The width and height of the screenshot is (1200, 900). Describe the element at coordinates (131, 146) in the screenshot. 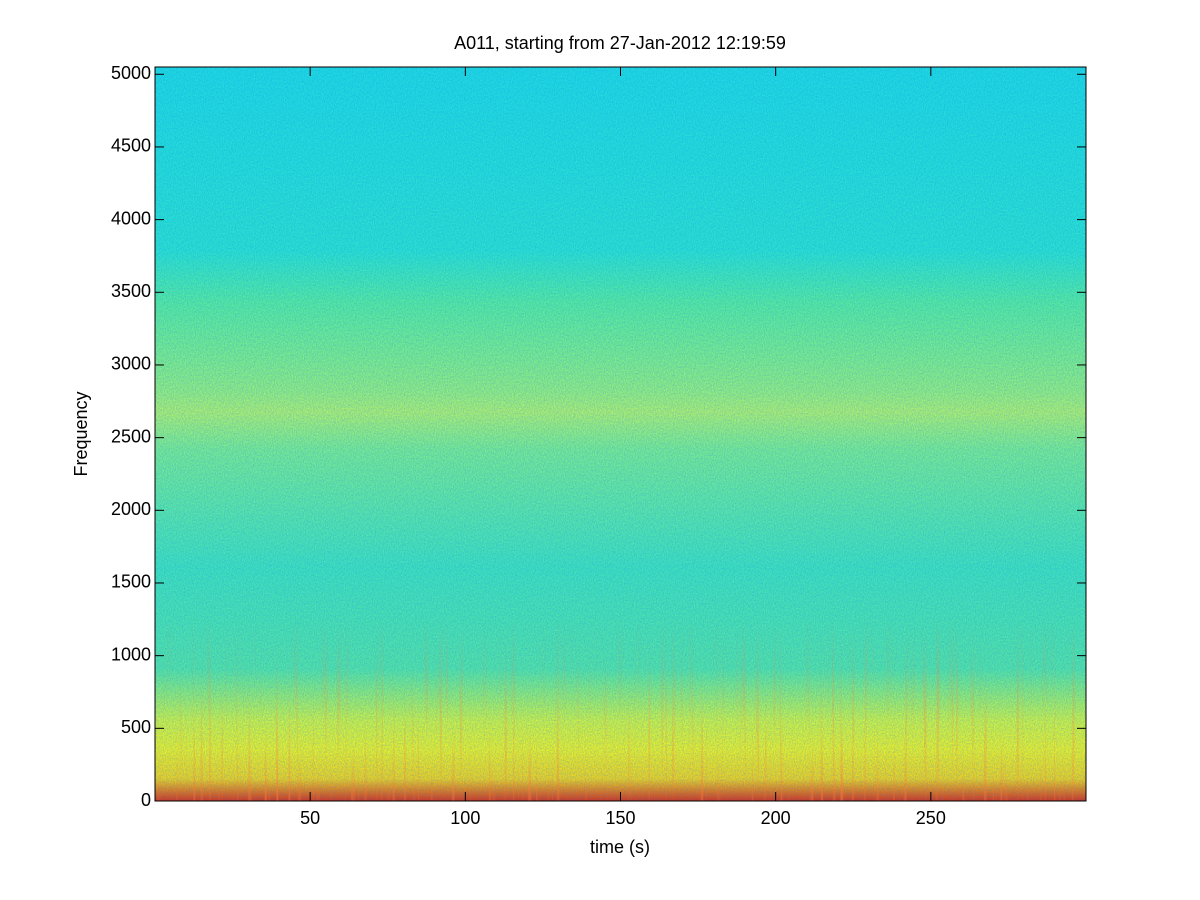

I see `y-tick-label: 4500` at that location.